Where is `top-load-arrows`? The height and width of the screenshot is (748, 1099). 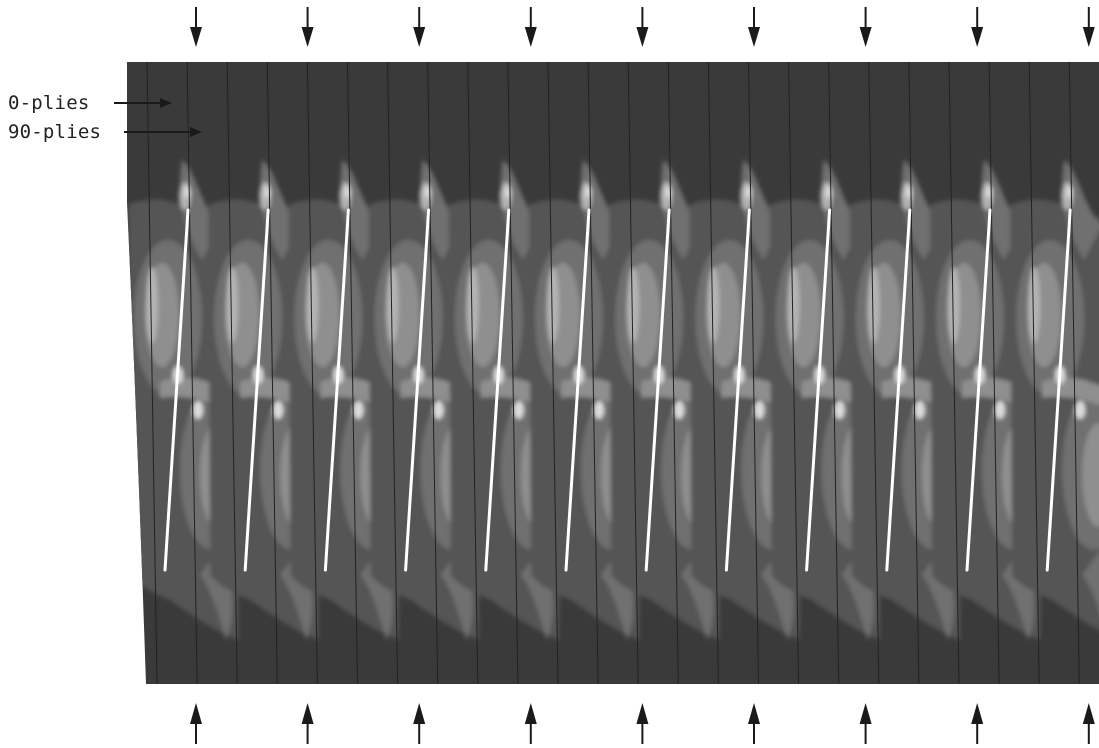 top-load-arrows is located at coordinates (642, 27).